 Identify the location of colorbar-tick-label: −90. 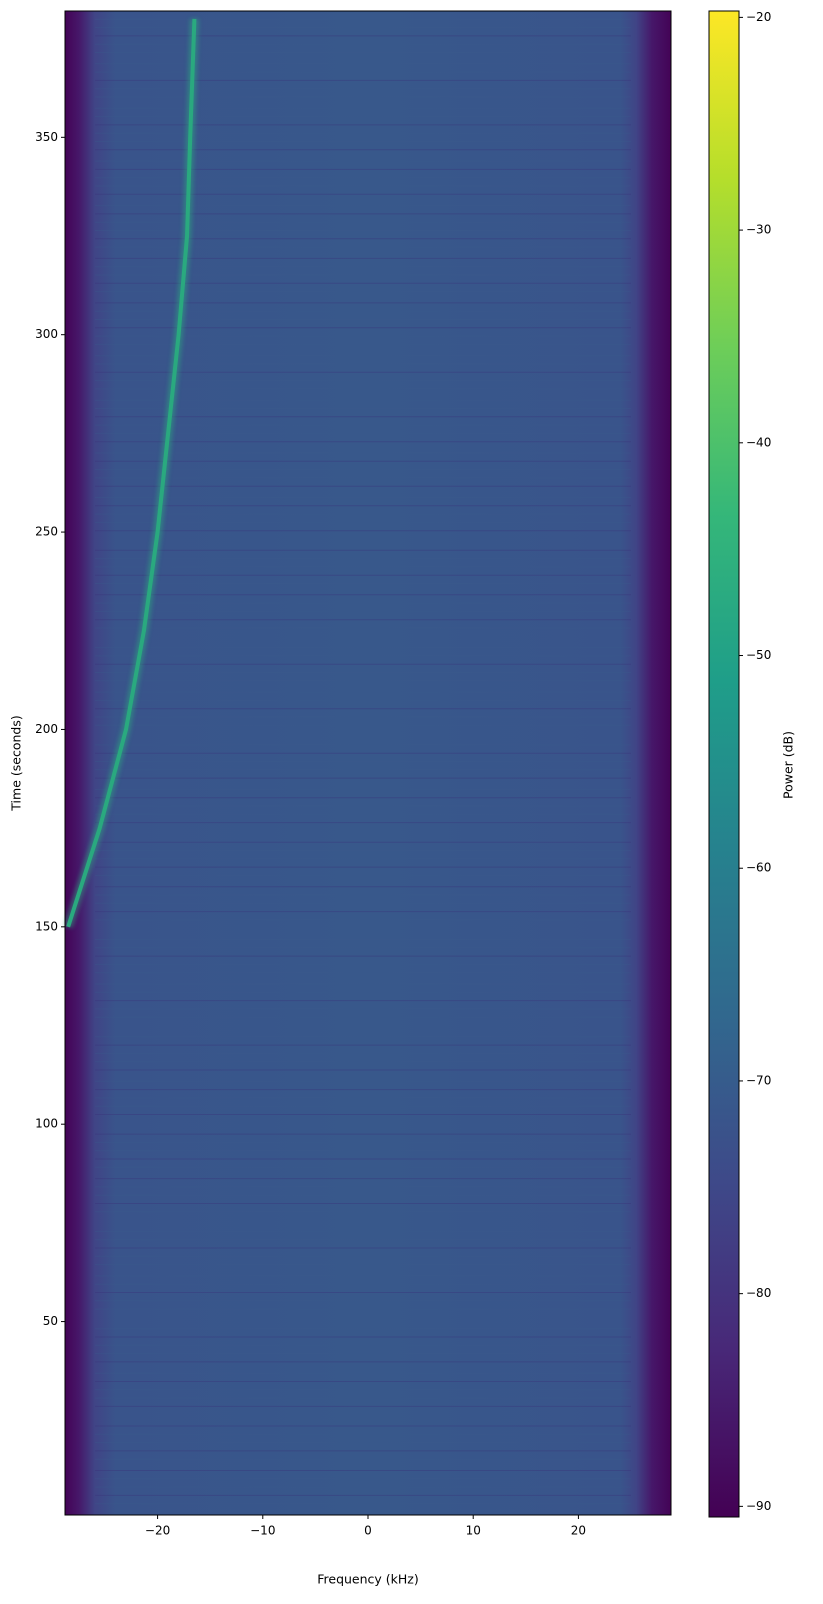
(758, 1506).